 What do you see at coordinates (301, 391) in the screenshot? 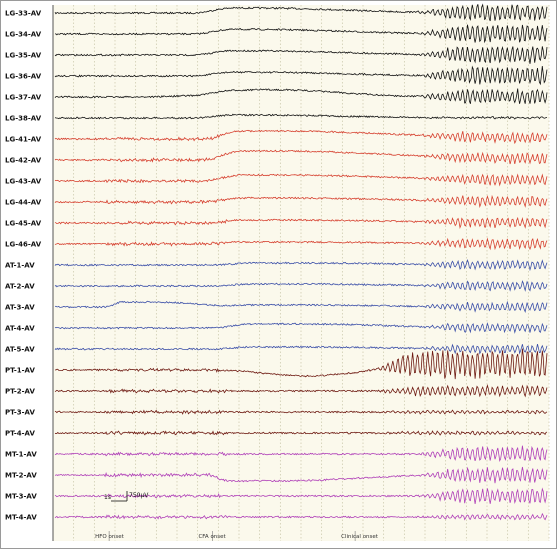
I see `trace-pt-2-av` at bounding box center [301, 391].